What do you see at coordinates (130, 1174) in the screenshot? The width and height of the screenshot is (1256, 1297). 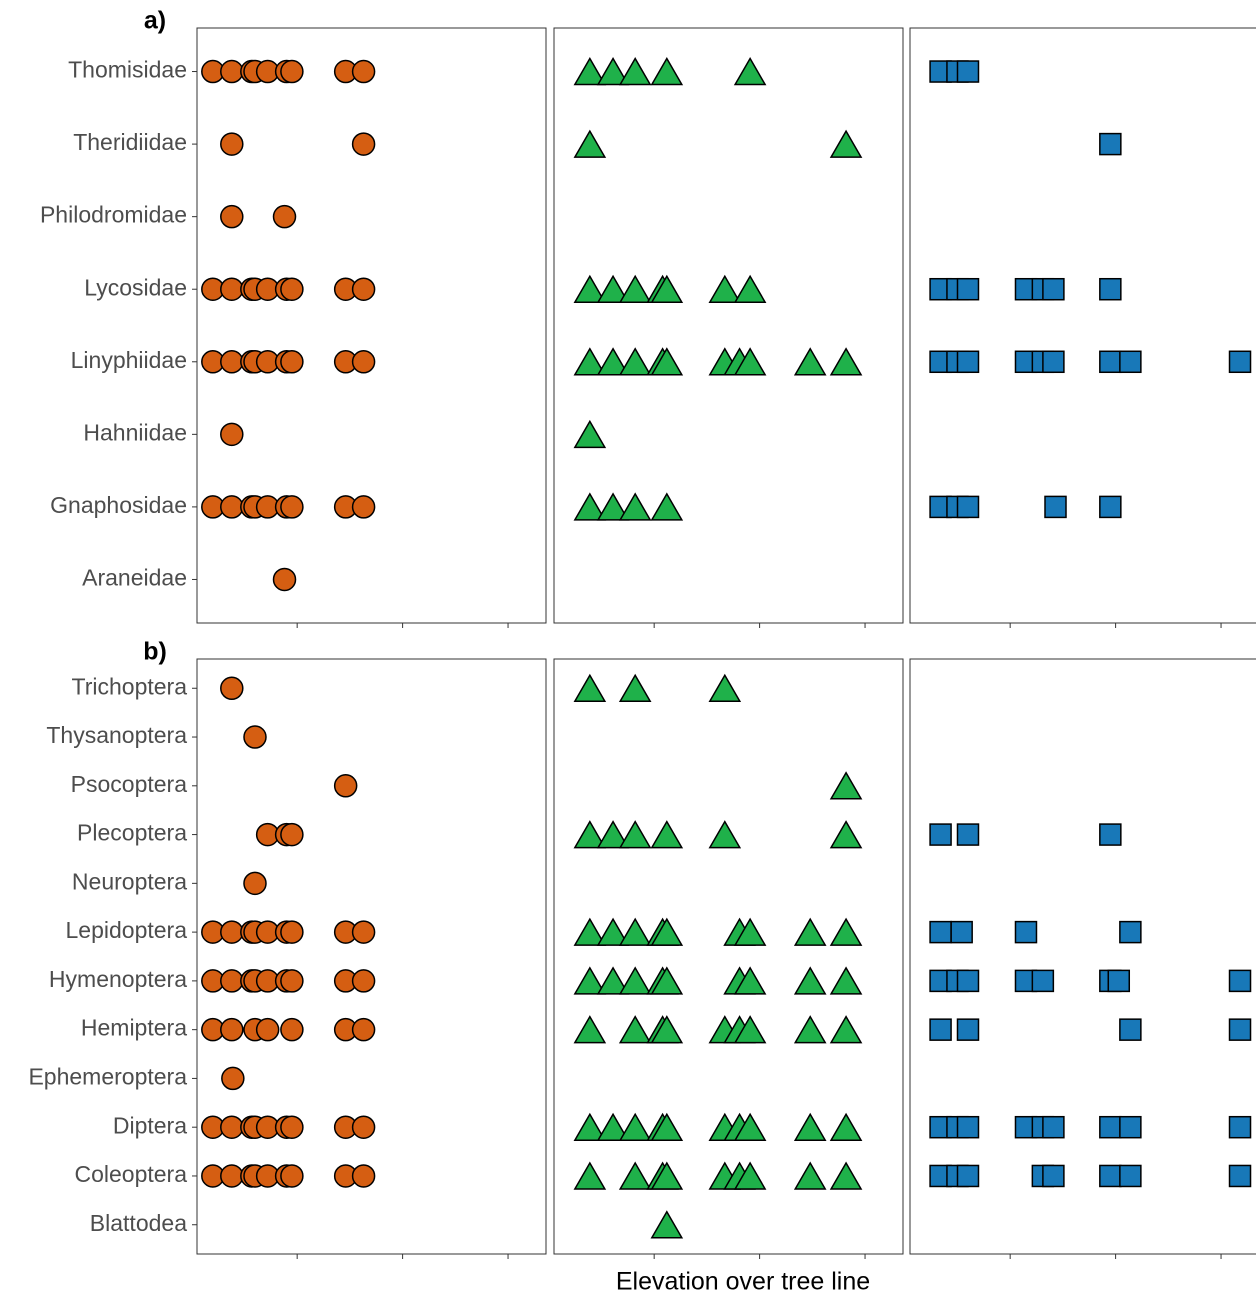 I see `y-tick-label: Coleoptera` at bounding box center [130, 1174].